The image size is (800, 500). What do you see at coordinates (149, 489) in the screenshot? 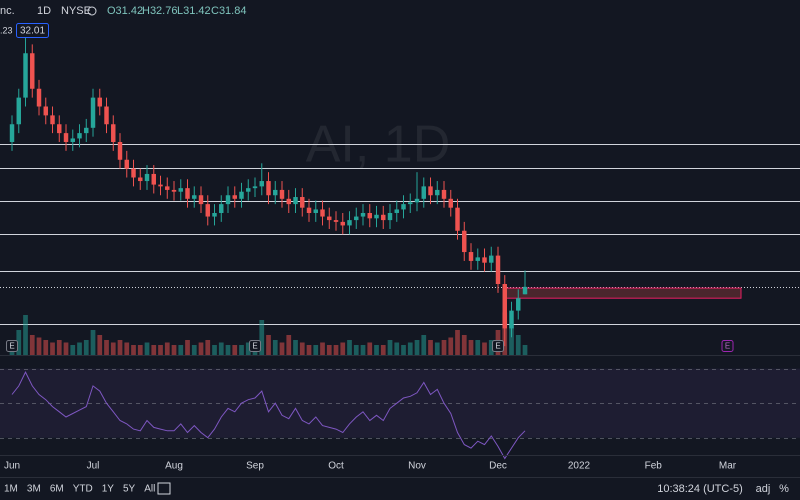
I see `range-button: All` at bounding box center [149, 489].